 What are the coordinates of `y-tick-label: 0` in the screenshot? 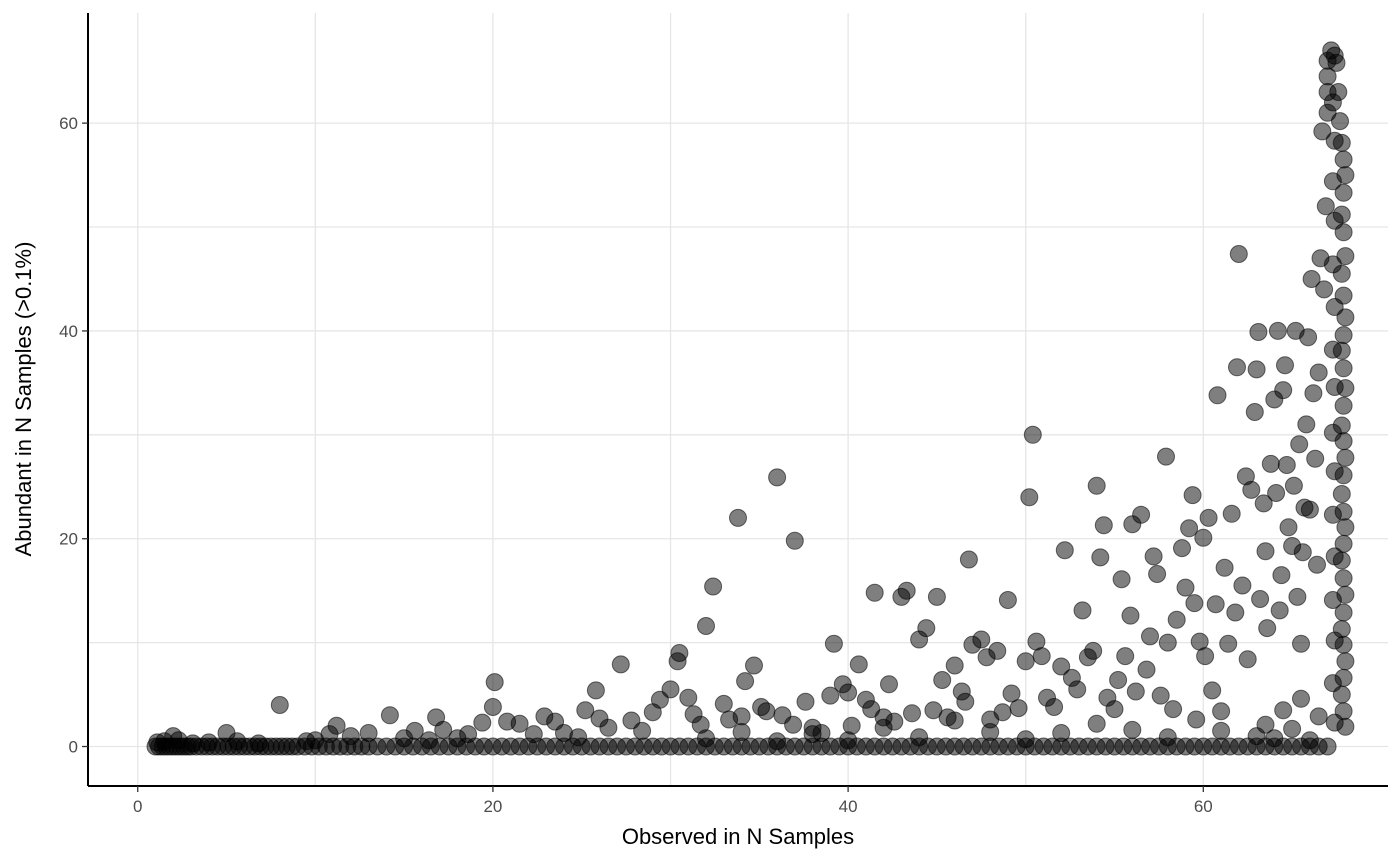 It's located at (73, 747).